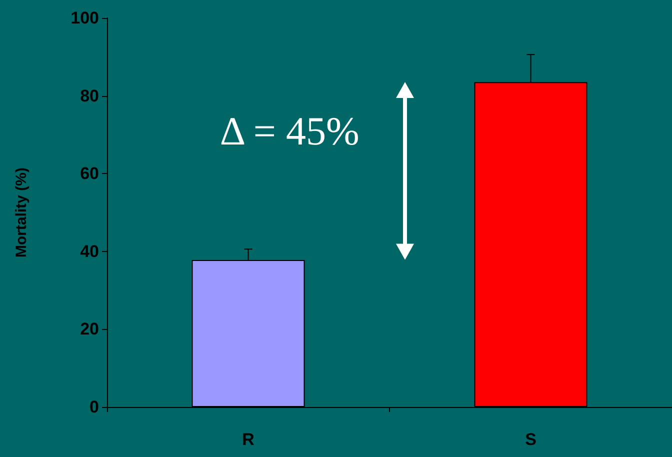  What do you see at coordinates (89, 174) in the screenshot?
I see `y-tick-label: 60` at bounding box center [89, 174].